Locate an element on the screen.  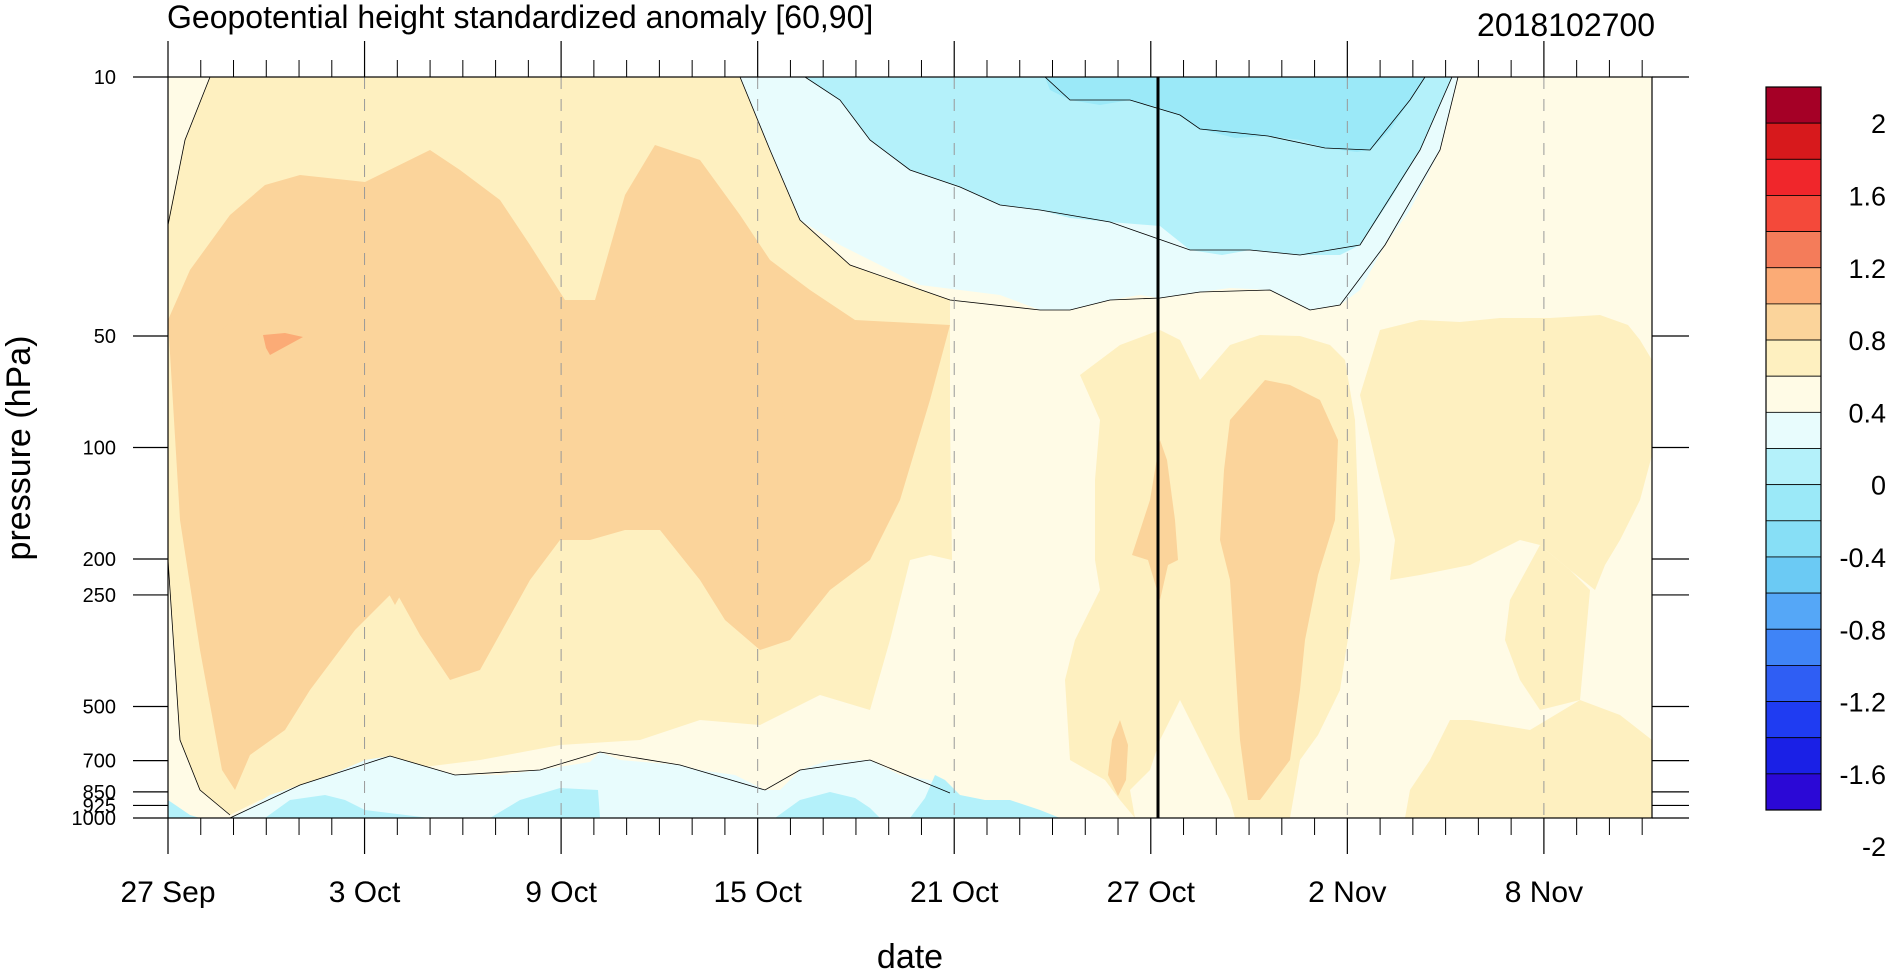
colorbar-label: 0.4 is located at coordinates (1867, 413).